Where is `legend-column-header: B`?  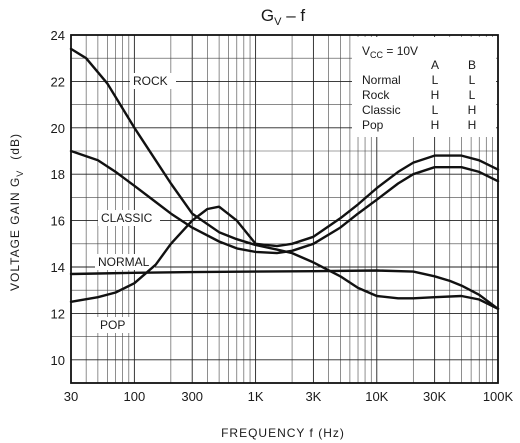
legend-column-header: B is located at coordinates (472, 65).